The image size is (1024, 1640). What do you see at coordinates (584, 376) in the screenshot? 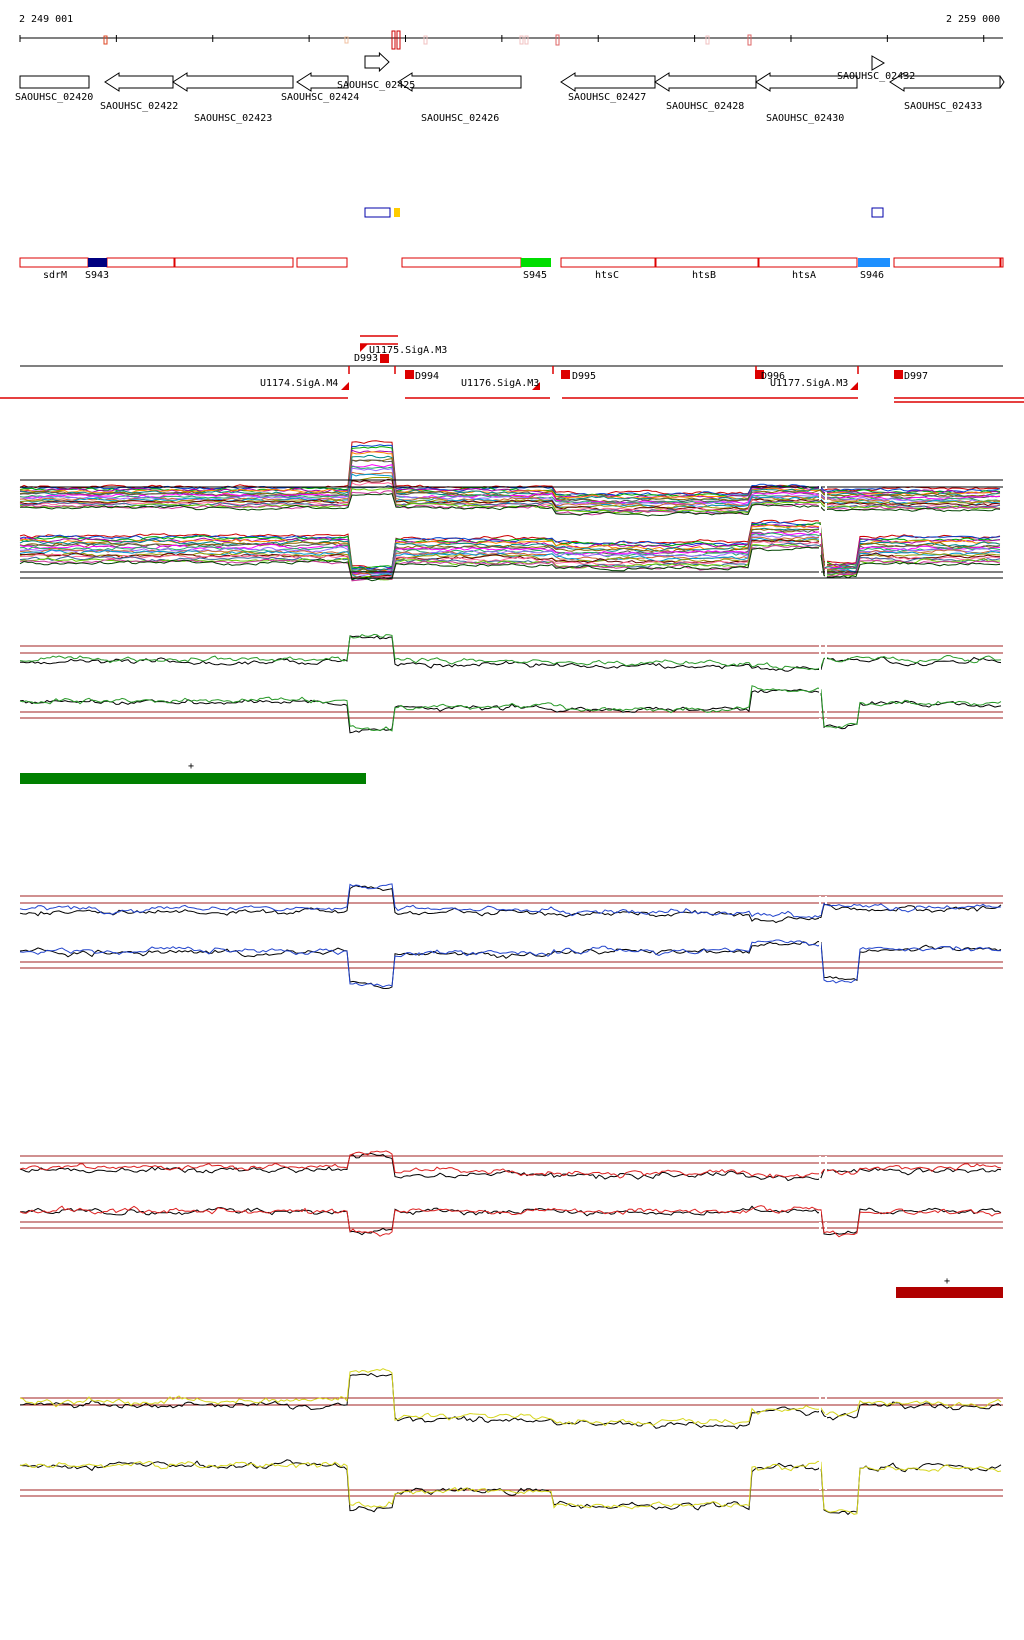
I see `terminator-label: D995` at bounding box center [584, 376].